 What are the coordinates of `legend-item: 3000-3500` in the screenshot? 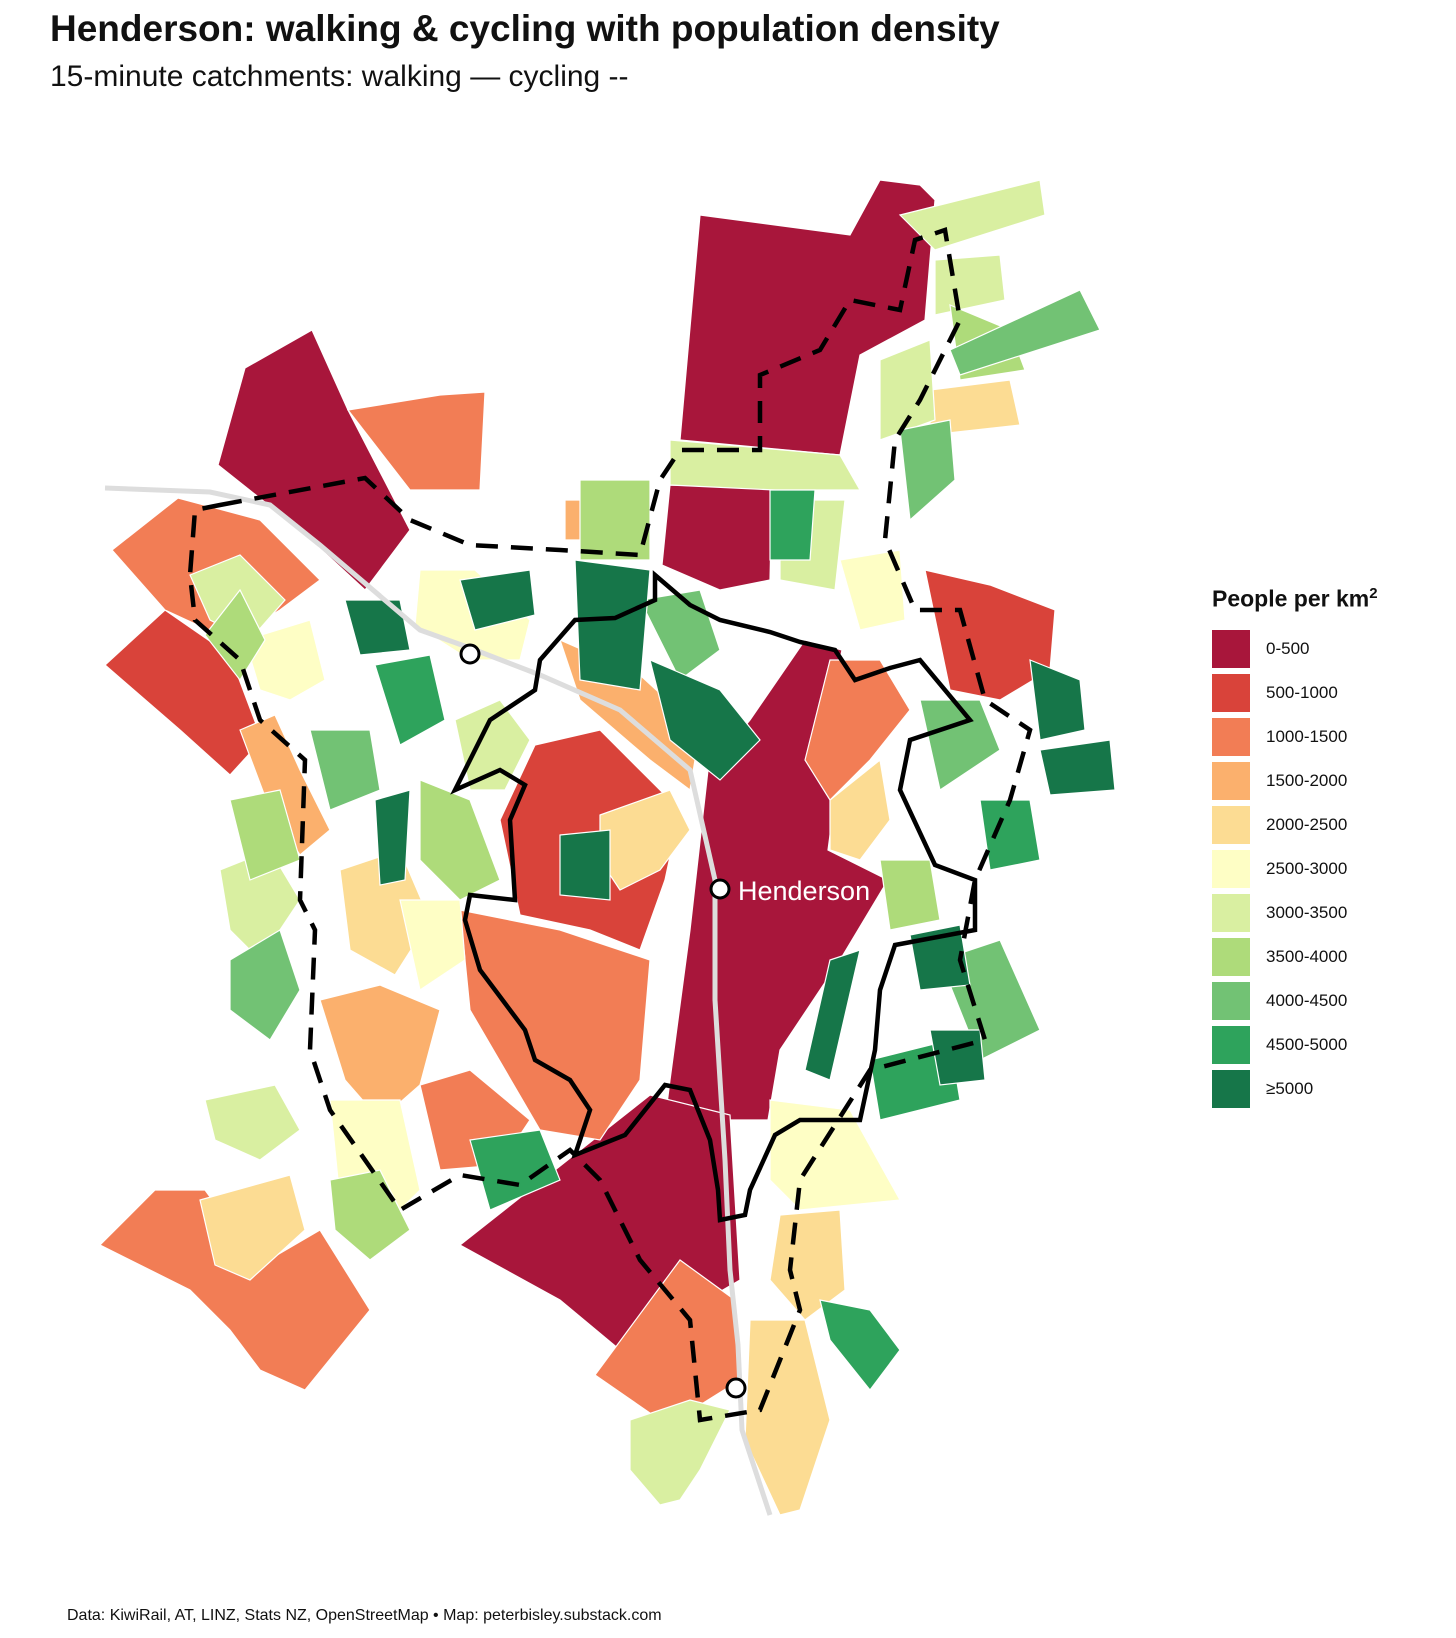 It's located at (1327, 913).